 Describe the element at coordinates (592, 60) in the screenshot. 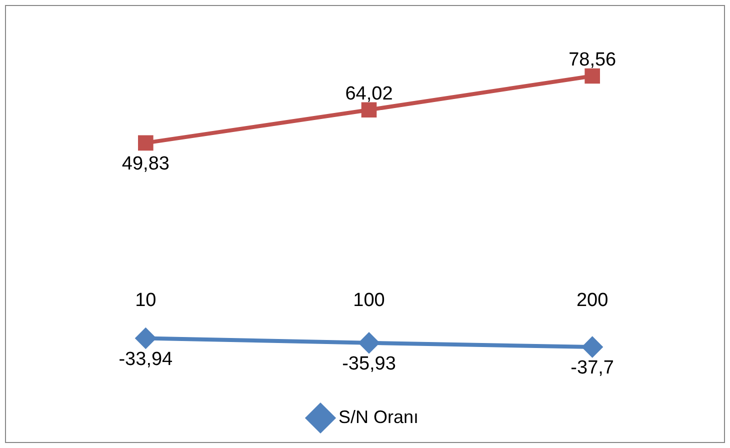

I see `data-label: 78,56` at that location.